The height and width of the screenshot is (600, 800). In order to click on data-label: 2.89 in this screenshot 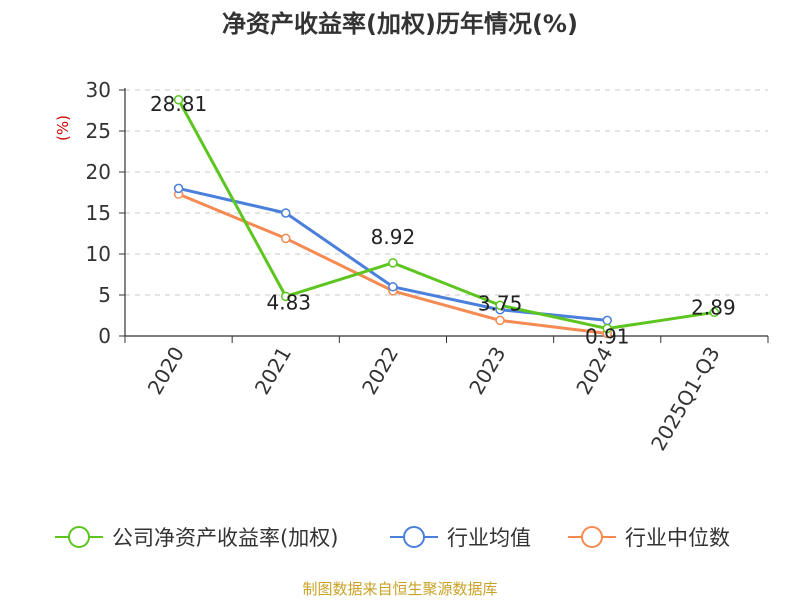, I will do `click(713, 307)`.